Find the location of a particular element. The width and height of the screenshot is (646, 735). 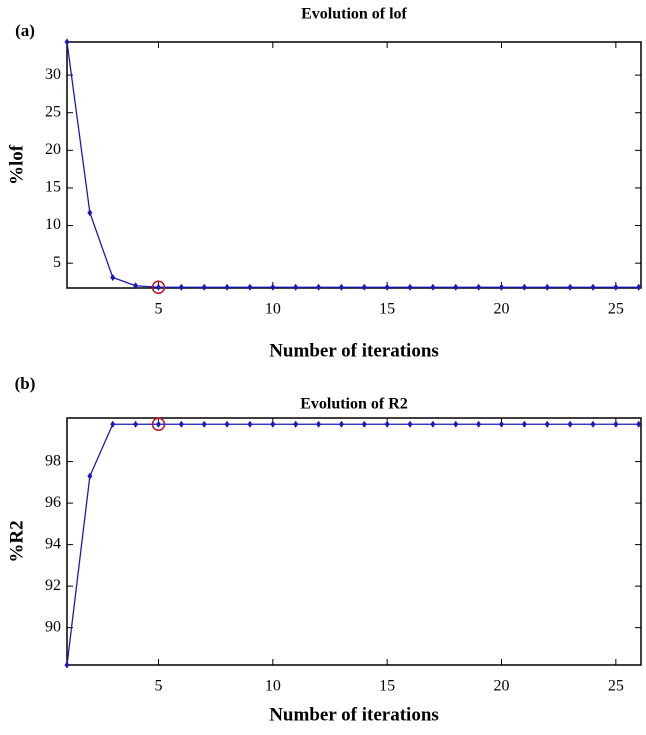

y-tick-label: 10 is located at coordinates (53, 224).